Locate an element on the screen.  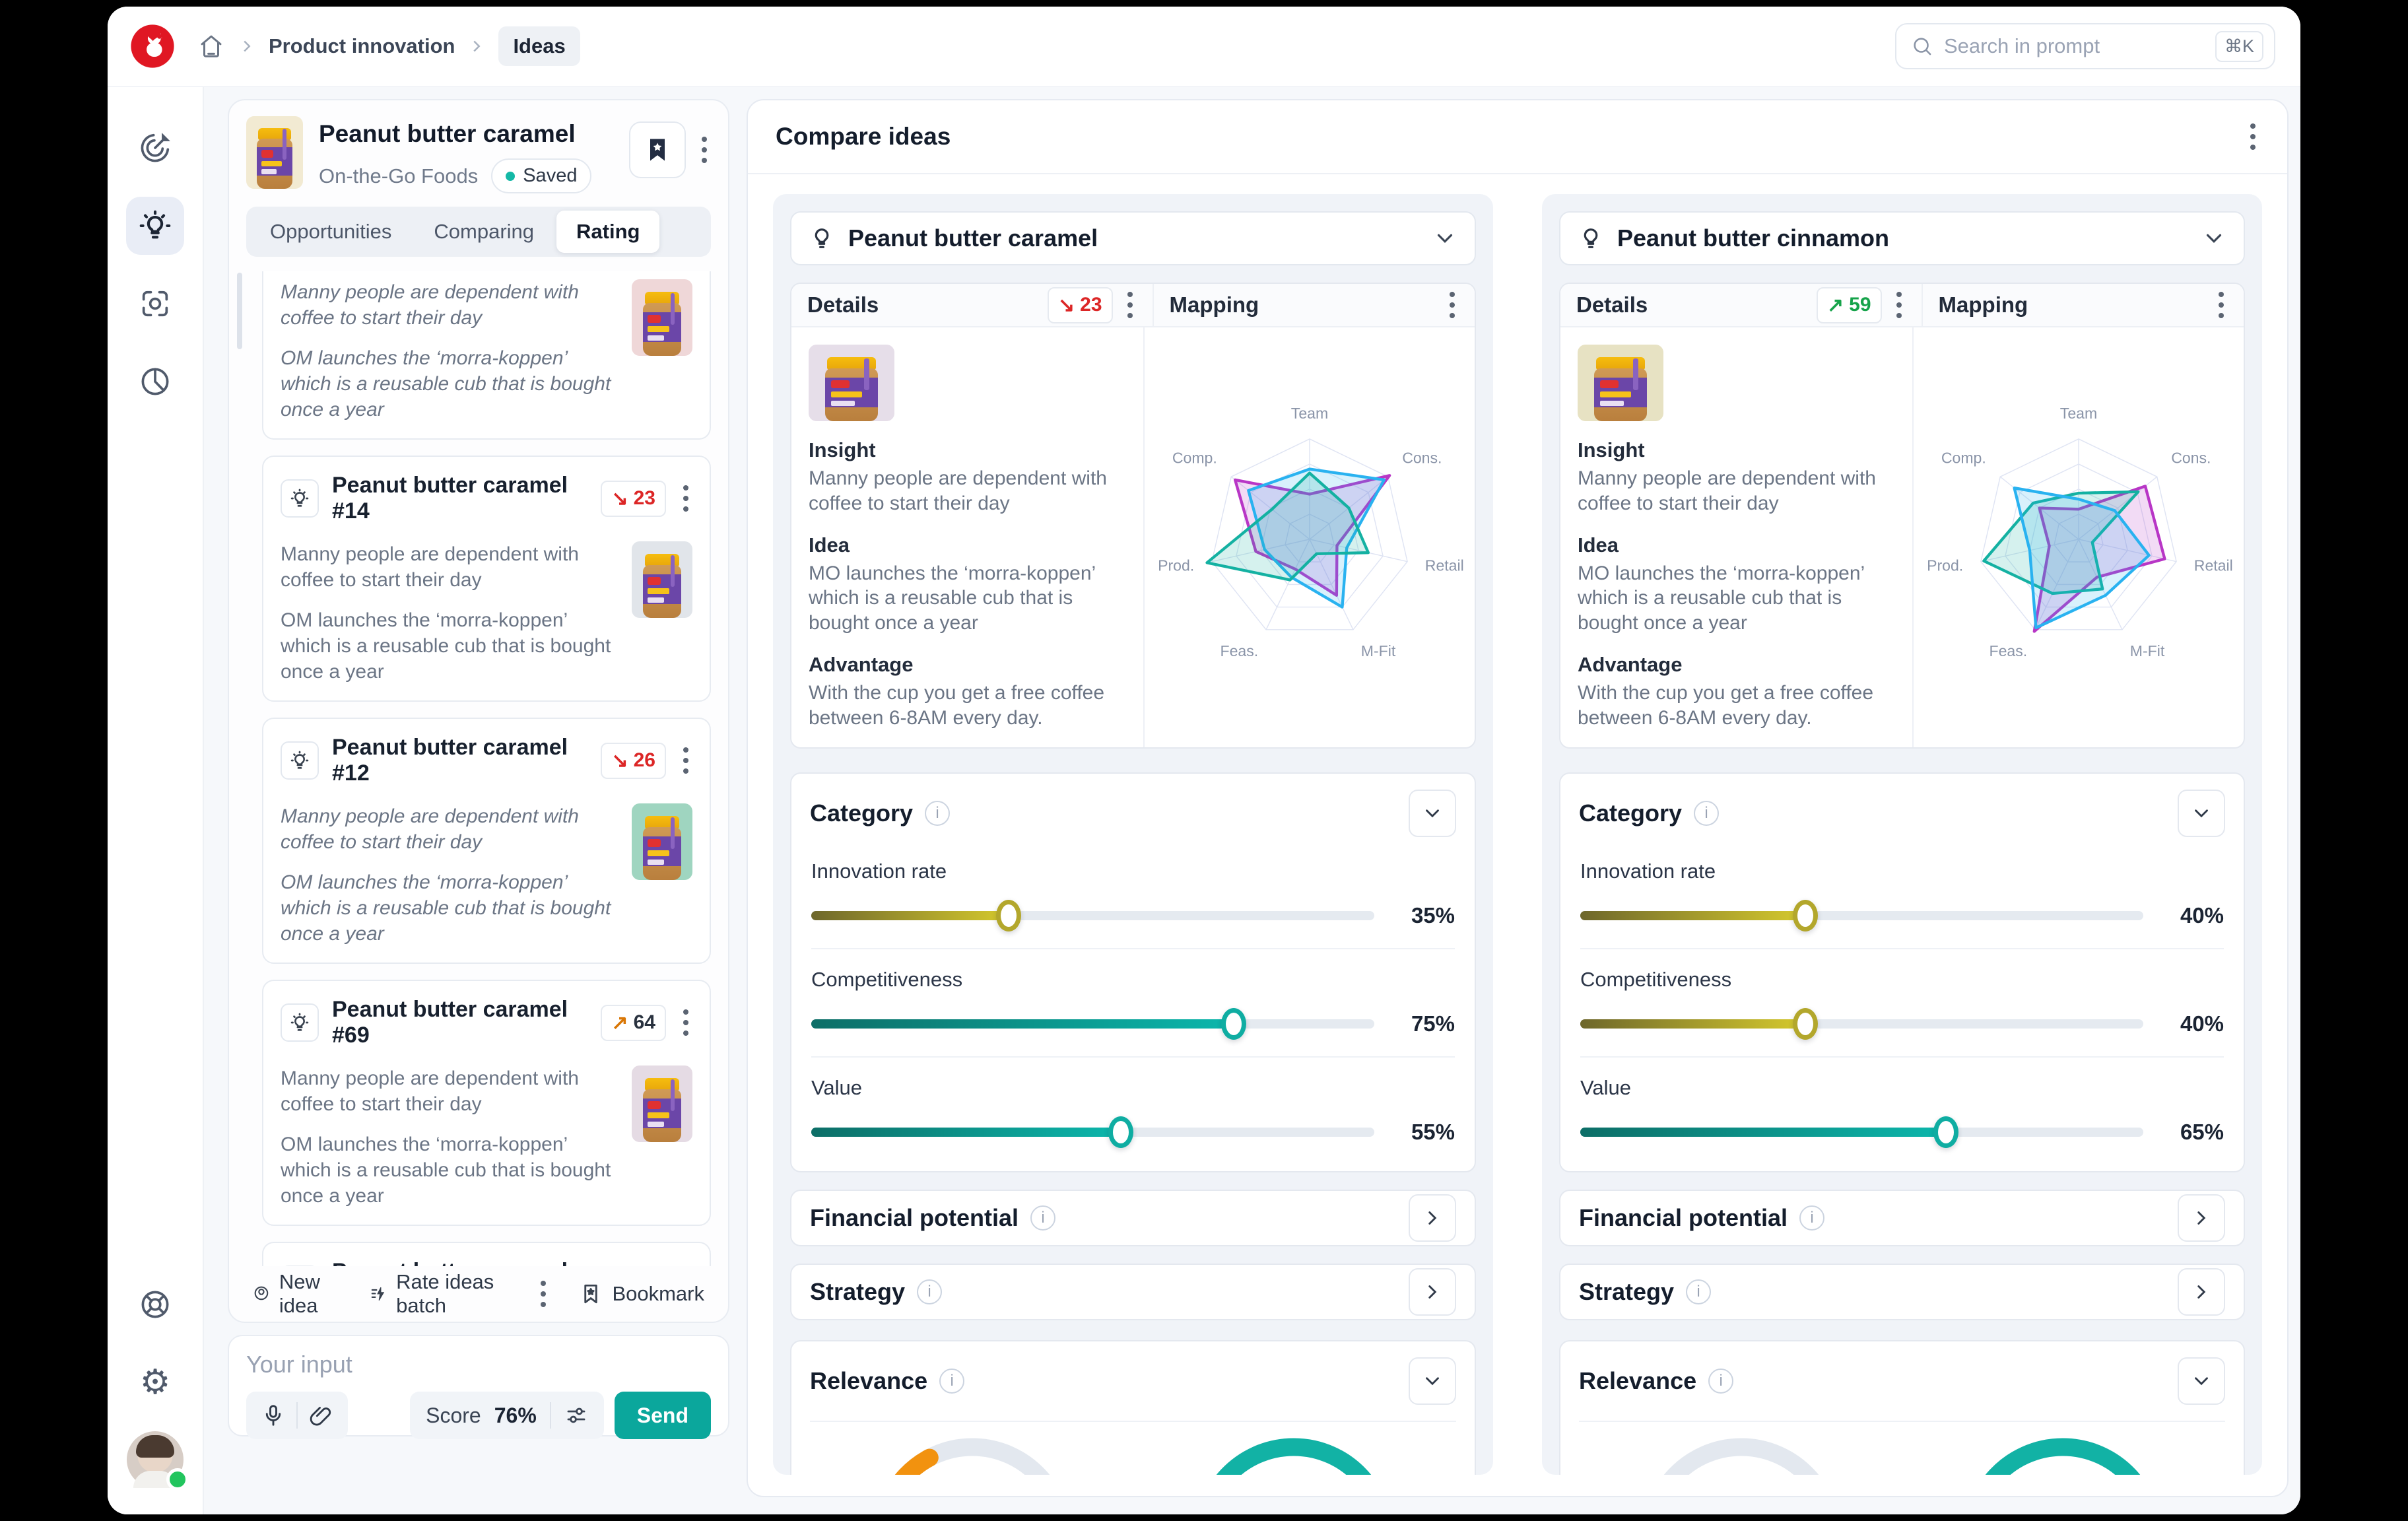
bookmark-button is located at coordinates (657, 149).